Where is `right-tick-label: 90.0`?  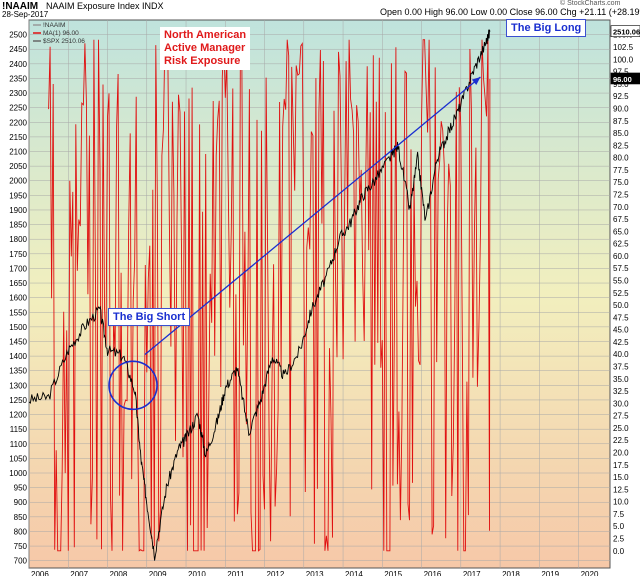
right-tick-label: 90.0 is located at coordinates (621, 108).